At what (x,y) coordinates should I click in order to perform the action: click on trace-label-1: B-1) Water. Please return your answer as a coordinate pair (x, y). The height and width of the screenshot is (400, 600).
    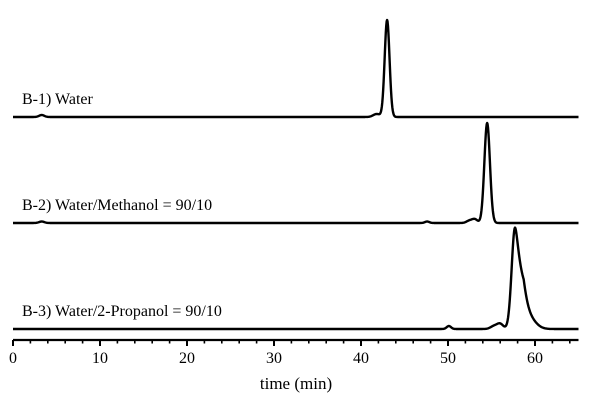
    Looking at the image, I should click on (58, 99).